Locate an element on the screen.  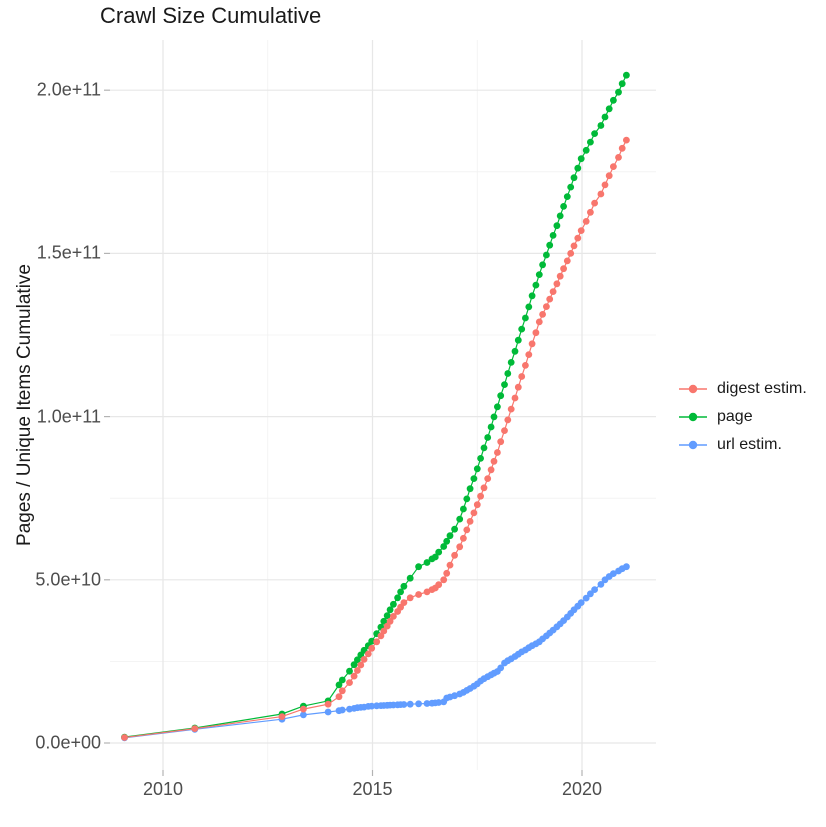
legend-item-digest-estim: digest estim. is located at coordinates (742, 388).